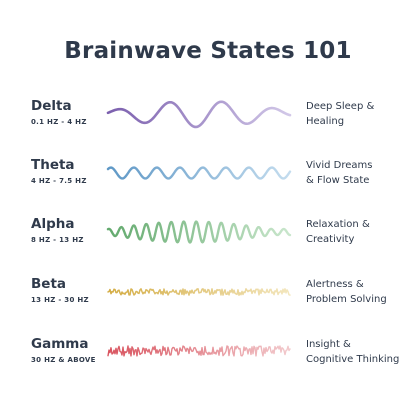 The height and width of the screenshot is (416, 416). Describe the element at coordinates (63, 360) in the screenshot. I see `wave-frequency-range: 30 HZ & ABOVE` at that location.